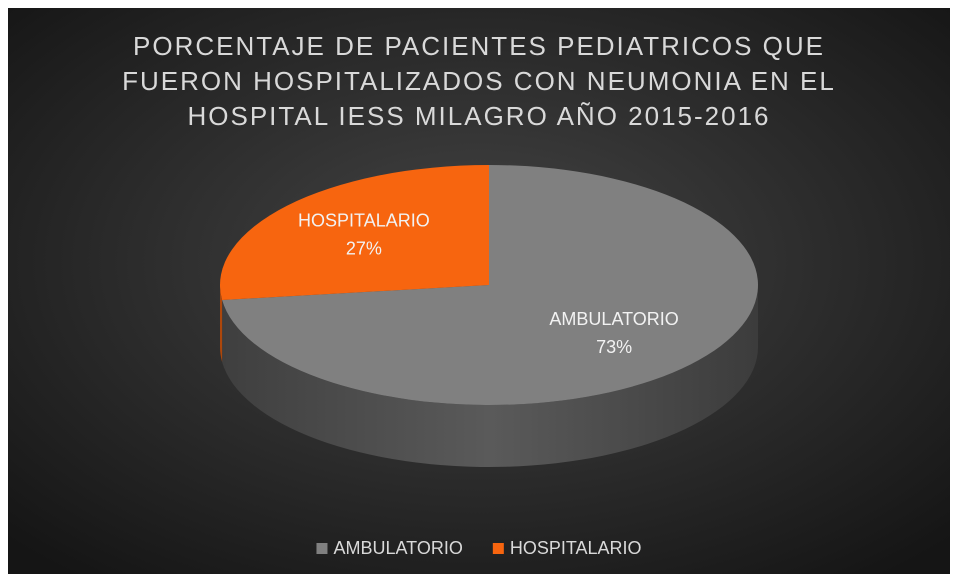  Describe the element at coordinates (479, 548) in the screenshot. I see `legend: AMBULATORIO HOSPITALARIO` at that location.